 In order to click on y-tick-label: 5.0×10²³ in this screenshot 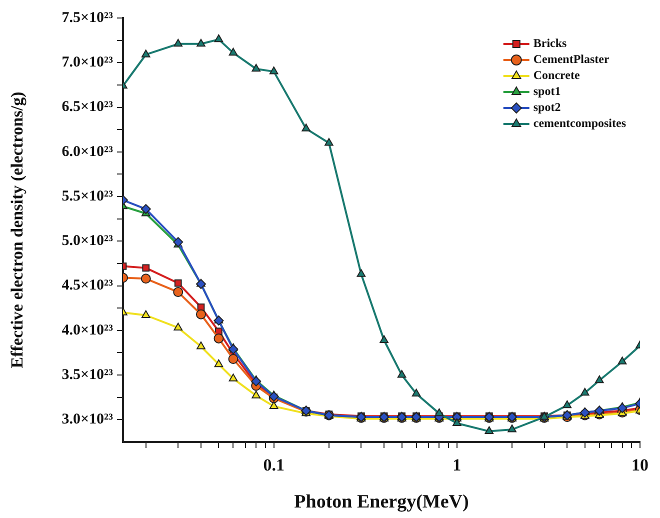, I will do `click(88, 241)`.